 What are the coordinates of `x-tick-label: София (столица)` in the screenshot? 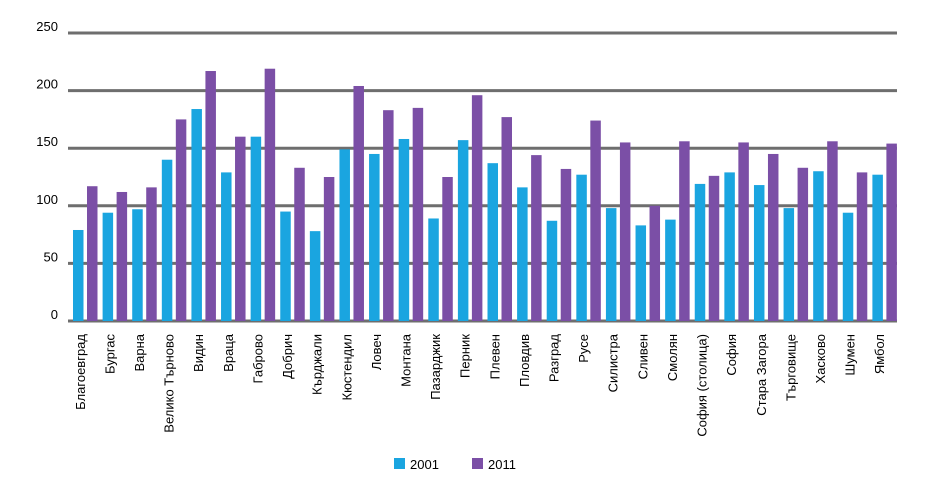 It's located at (702, 385).